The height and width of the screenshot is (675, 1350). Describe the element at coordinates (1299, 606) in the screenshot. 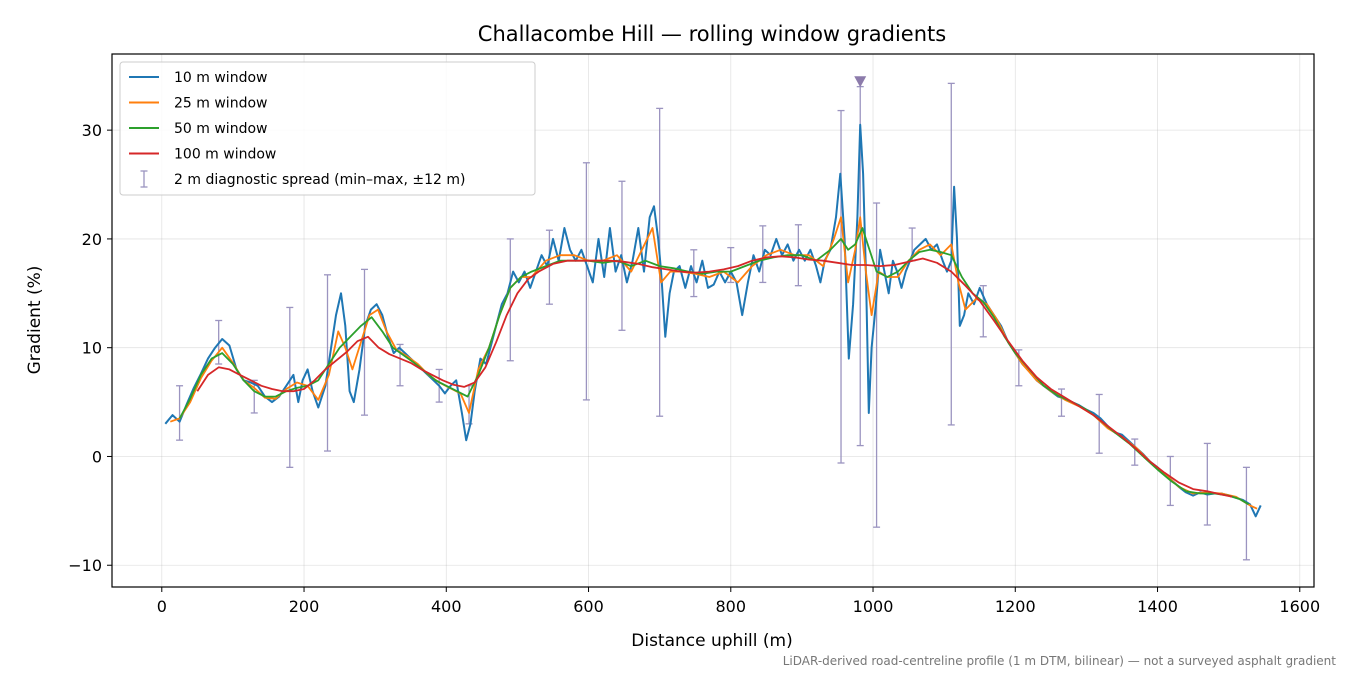

I see `x-tick-label: 1600` at that location.